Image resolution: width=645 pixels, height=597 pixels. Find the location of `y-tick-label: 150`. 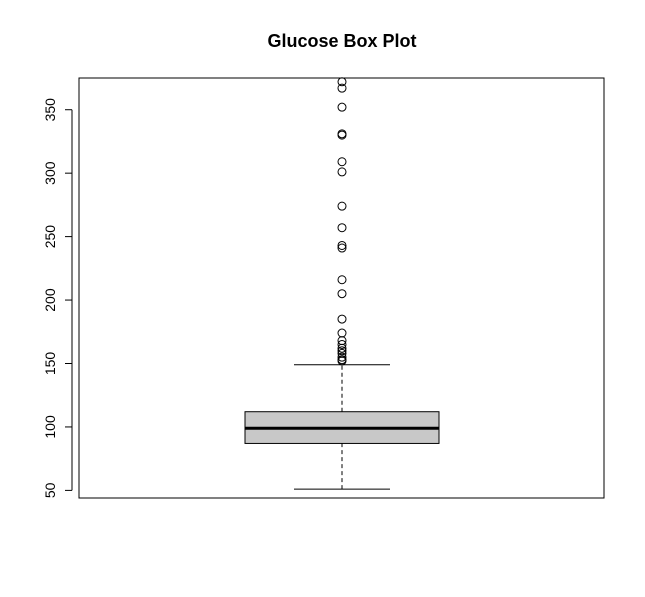

y-tick-label: 150 is located at coordinates (50, 364).